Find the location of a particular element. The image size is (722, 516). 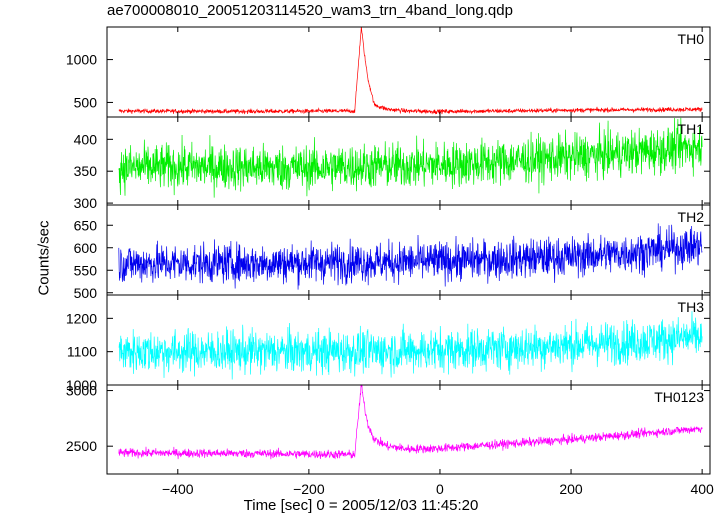

series-th0-line is located at coordinates (410, 71).